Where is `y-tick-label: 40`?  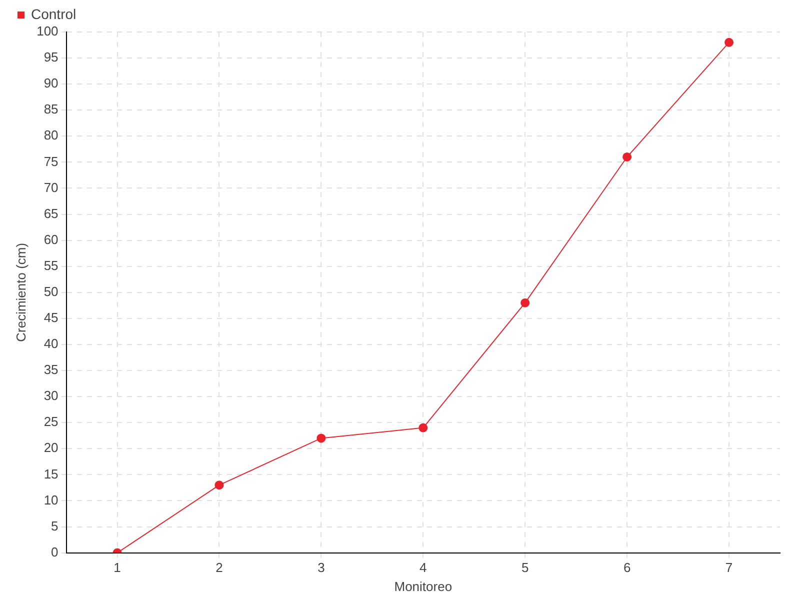 y-tick-label: 40 is located at coordinates (51, 344).